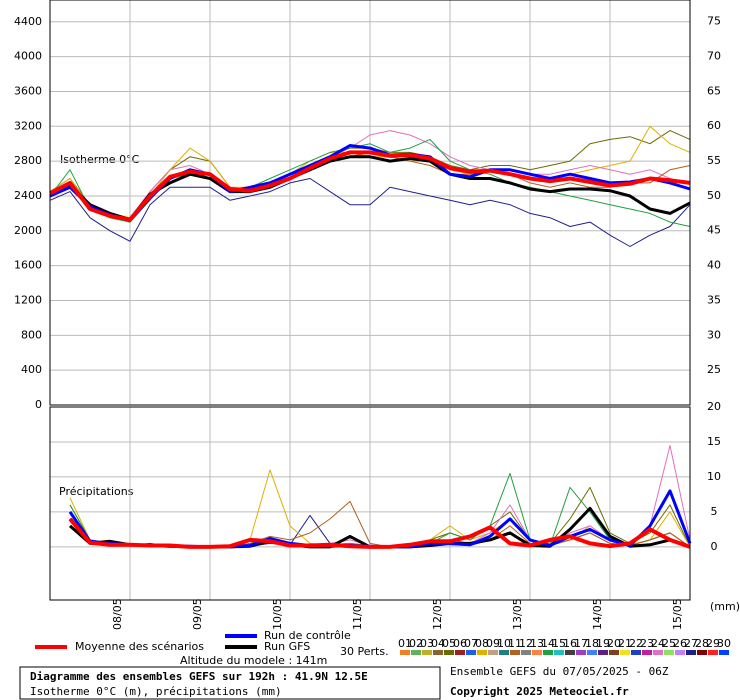 The width and height of the screenshot is (740, 700). I want to click on x-tick-label: 10/05, so click(277, 614).